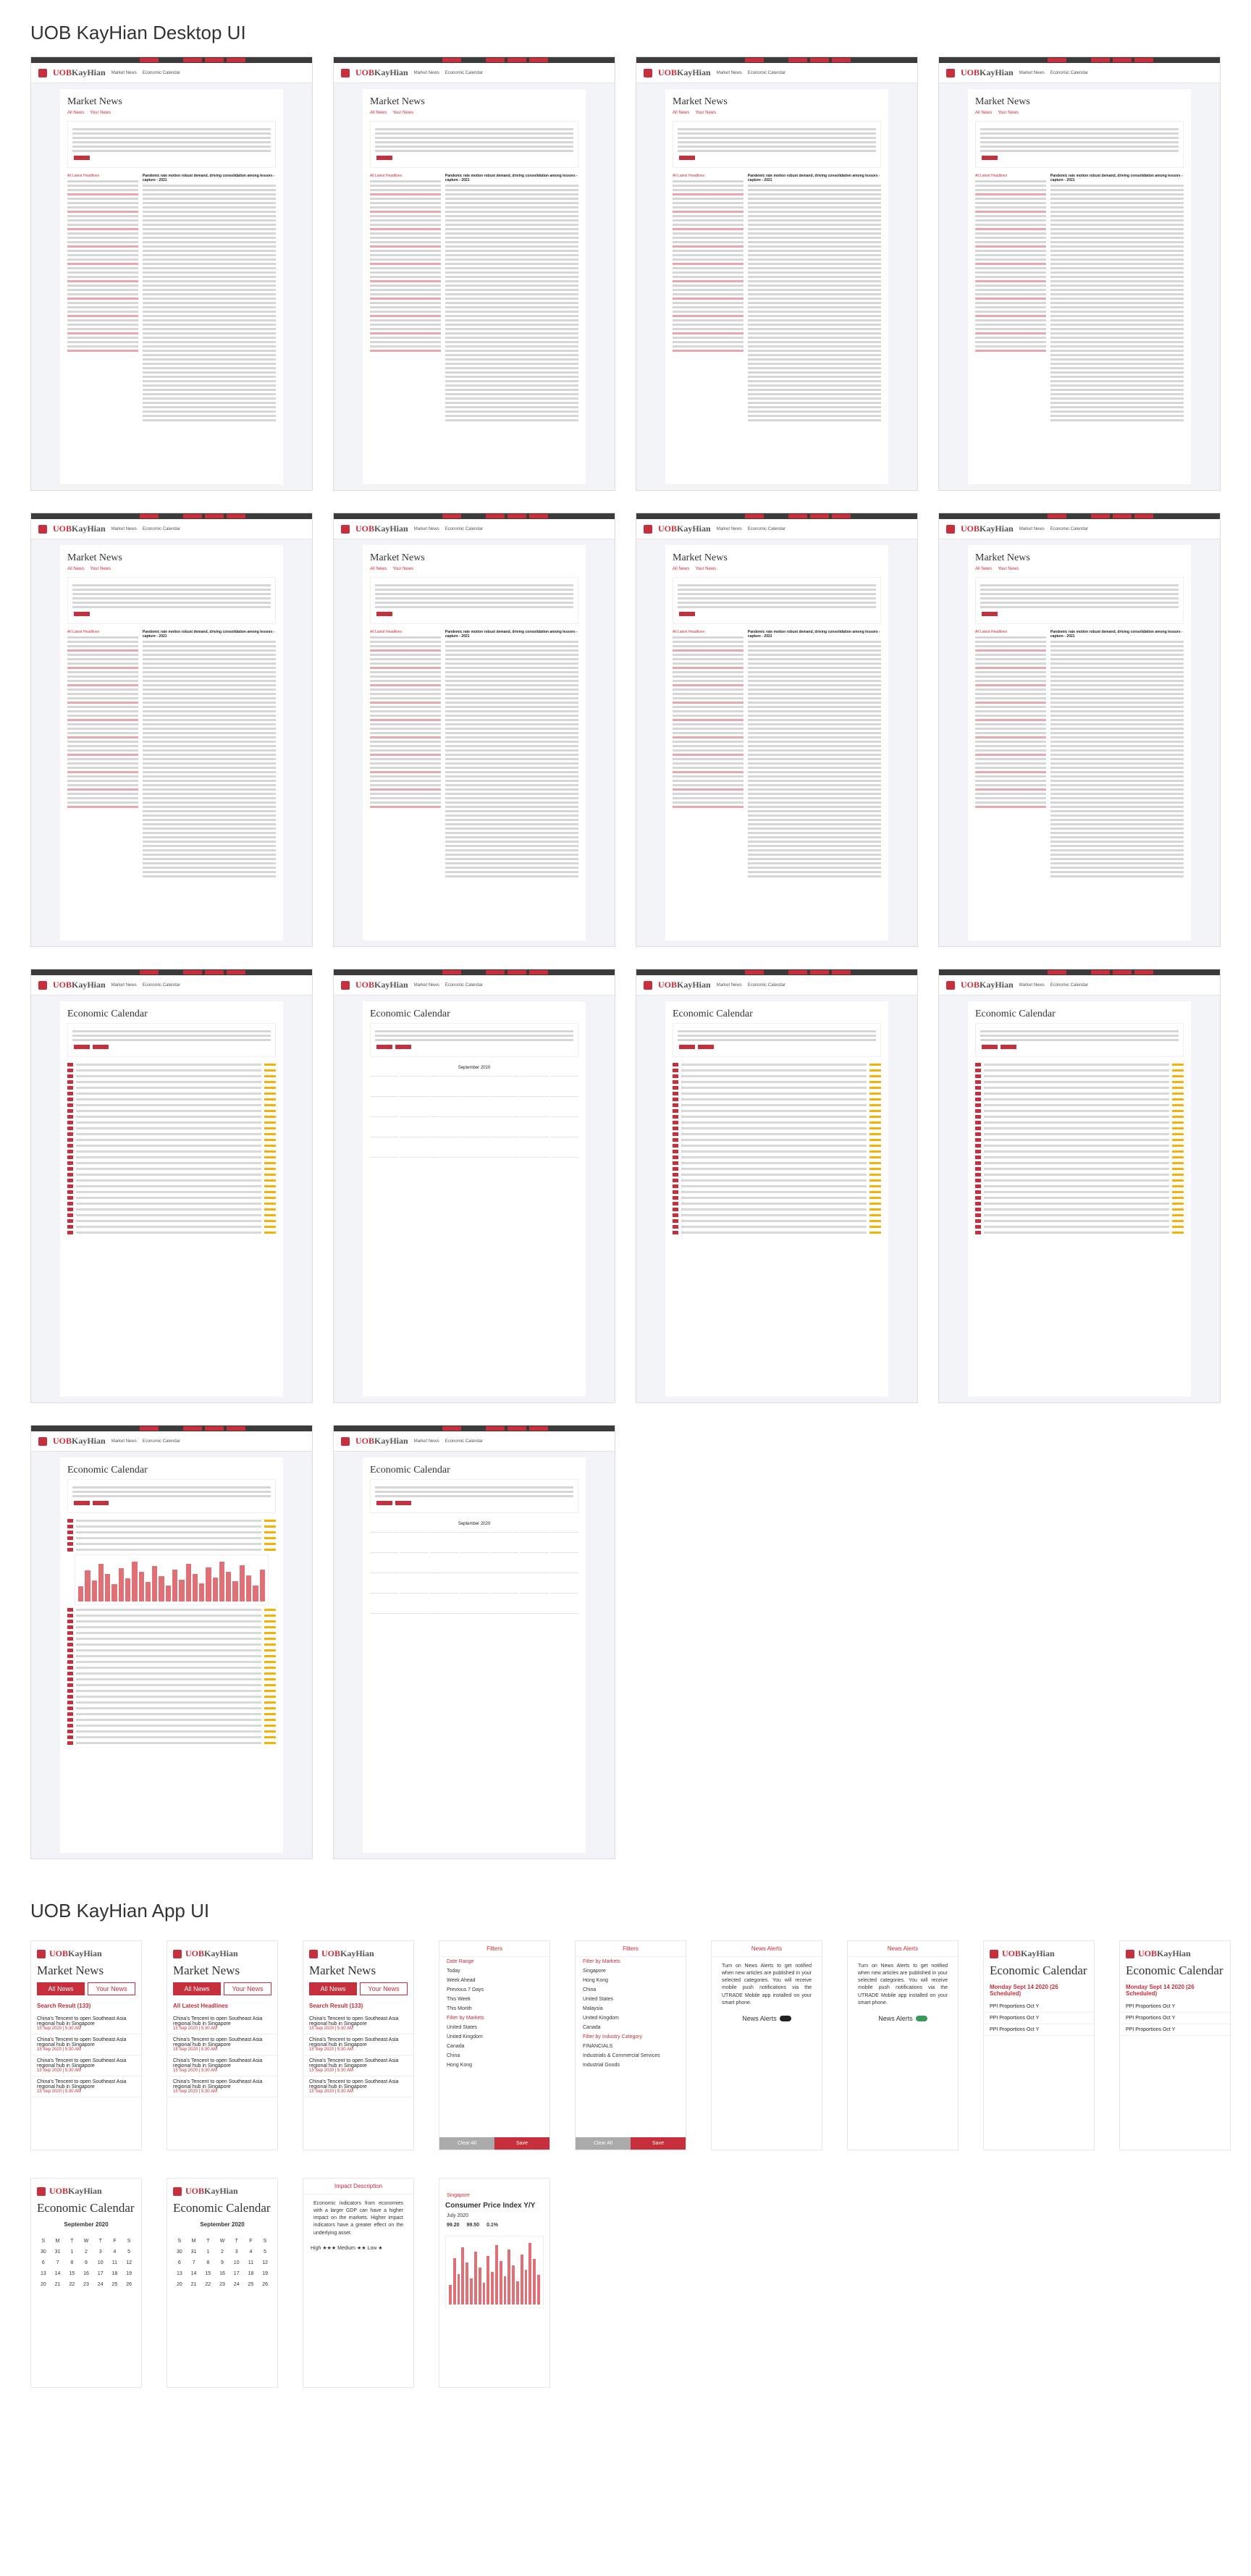 This screenshot has width=1251, height=2576. What do you see at coordinates (456, 2046) in the screenshot?
I see `market-option: Canada` at bounding box center [456, 2046].